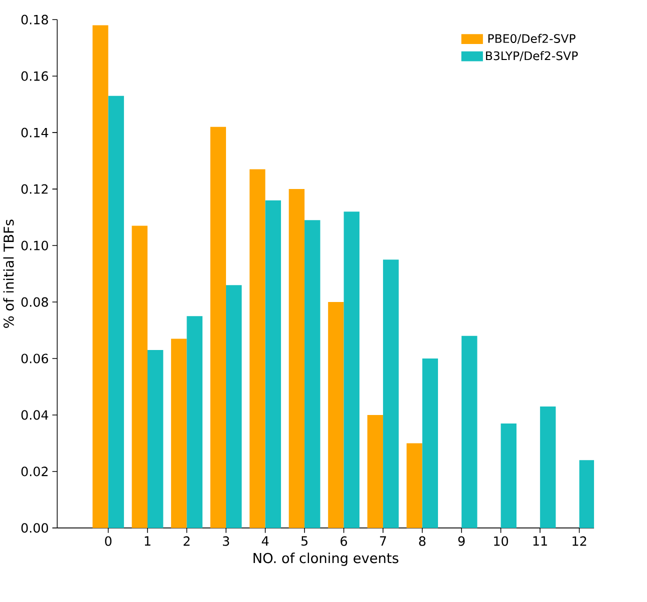 The image size is (647, 602). Describe the element at coordinates (34, 359) in the screenshot. I see `y-tick-label: 0.06` at that location.